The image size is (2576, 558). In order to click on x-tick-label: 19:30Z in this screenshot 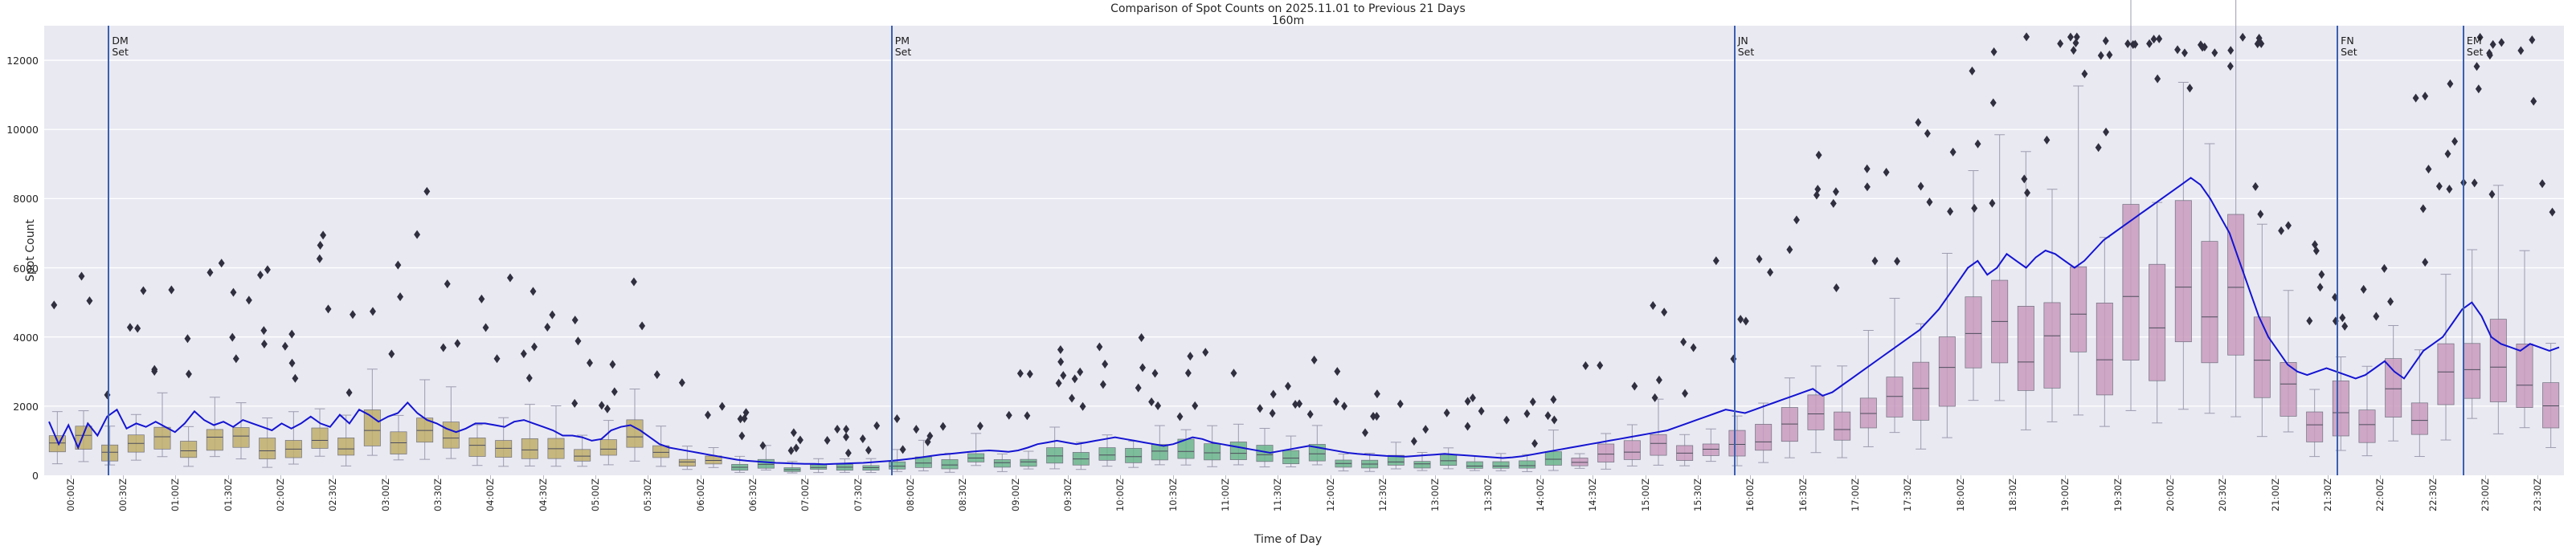, I will do `click(2118, 495)`.